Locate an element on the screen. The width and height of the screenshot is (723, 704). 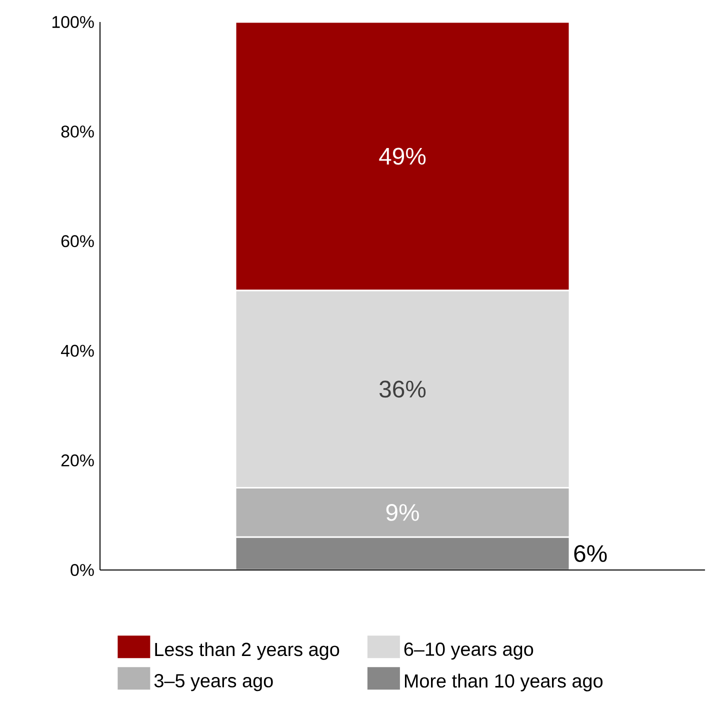
legend-label: More than 10 years ago is located at coordinates (503, 683).